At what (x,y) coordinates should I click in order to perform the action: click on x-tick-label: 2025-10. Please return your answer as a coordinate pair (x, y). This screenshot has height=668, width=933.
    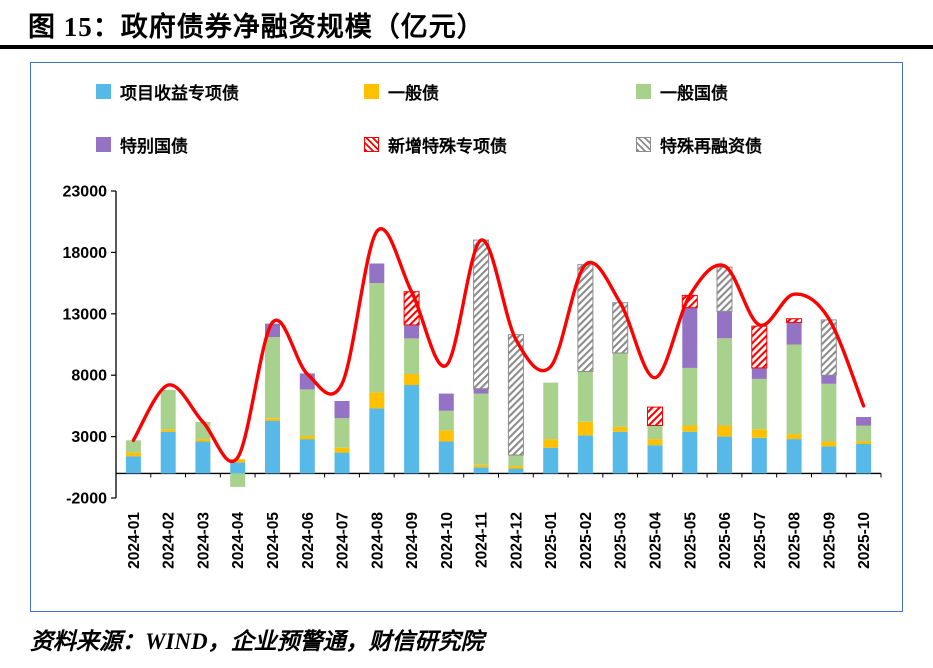
    Looking at the image, I should click on (864, 540).